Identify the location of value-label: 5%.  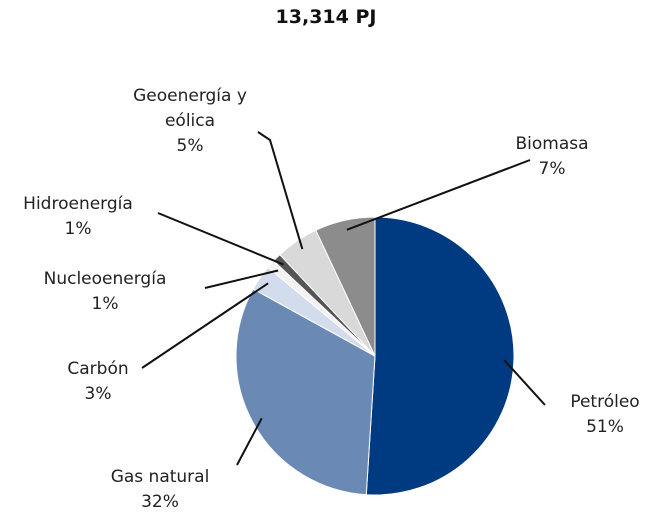
(190, 146).